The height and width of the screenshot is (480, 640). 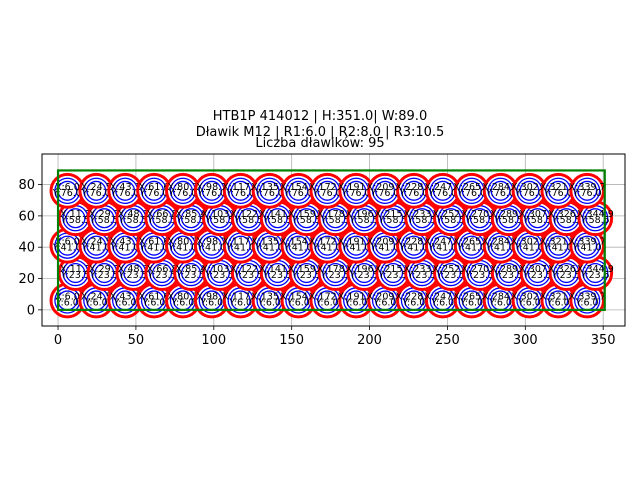 I want to click on choke-x-label: X:135.8, so click(x=269, y=242).